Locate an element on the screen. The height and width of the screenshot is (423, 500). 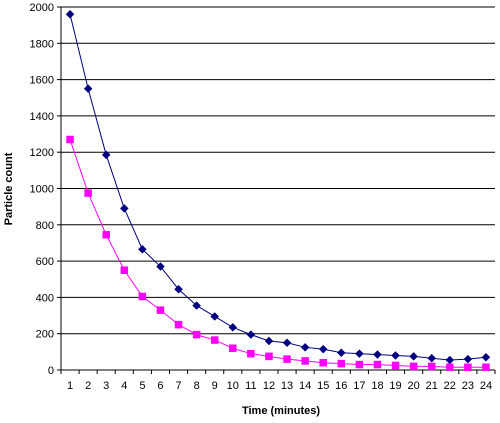
x-tick-label: 4 is located at coordinates (124, 386).